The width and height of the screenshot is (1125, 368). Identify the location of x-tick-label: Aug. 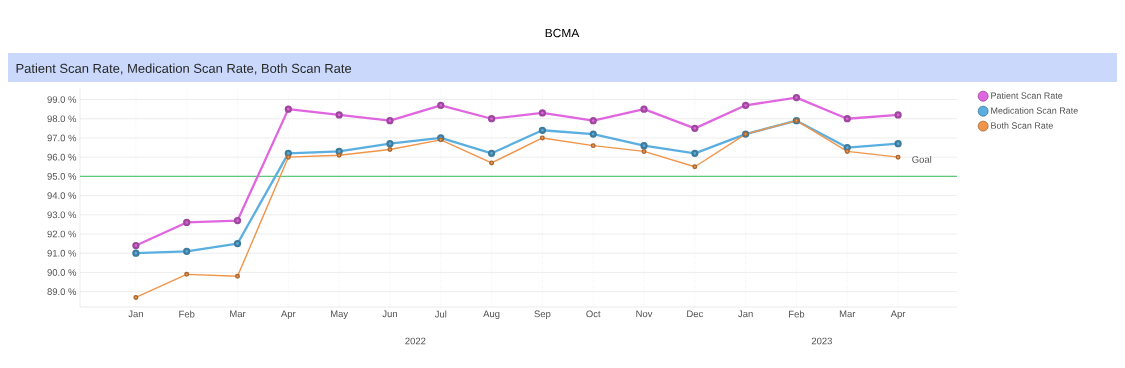
(491, 314).